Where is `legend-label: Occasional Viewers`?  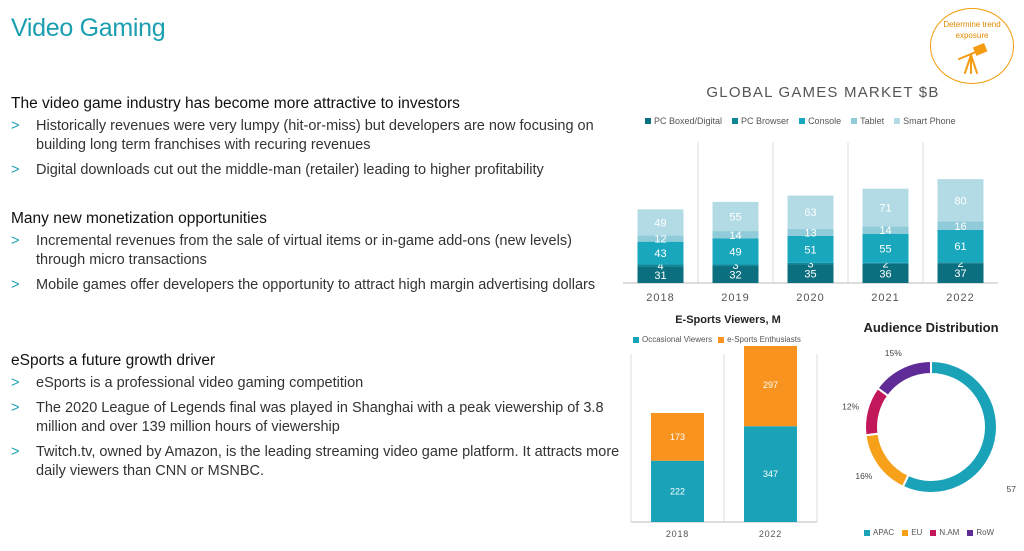
legend-label: Occasional Viewers is located at coordinates (677, 339).